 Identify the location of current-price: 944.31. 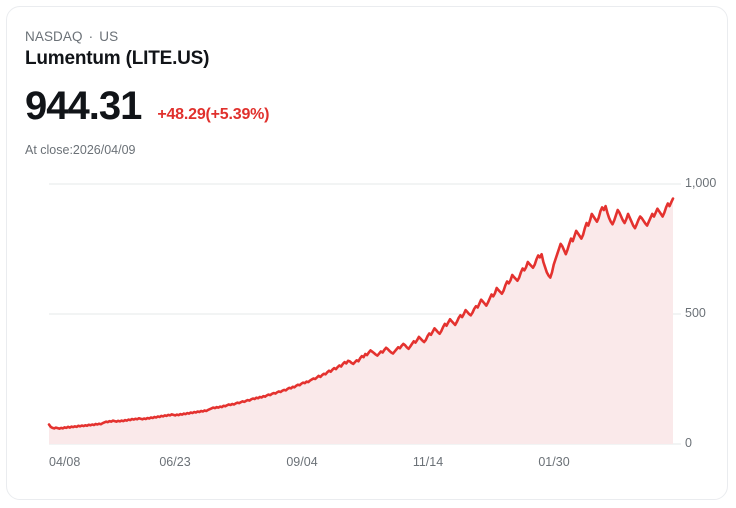
(83, 106).